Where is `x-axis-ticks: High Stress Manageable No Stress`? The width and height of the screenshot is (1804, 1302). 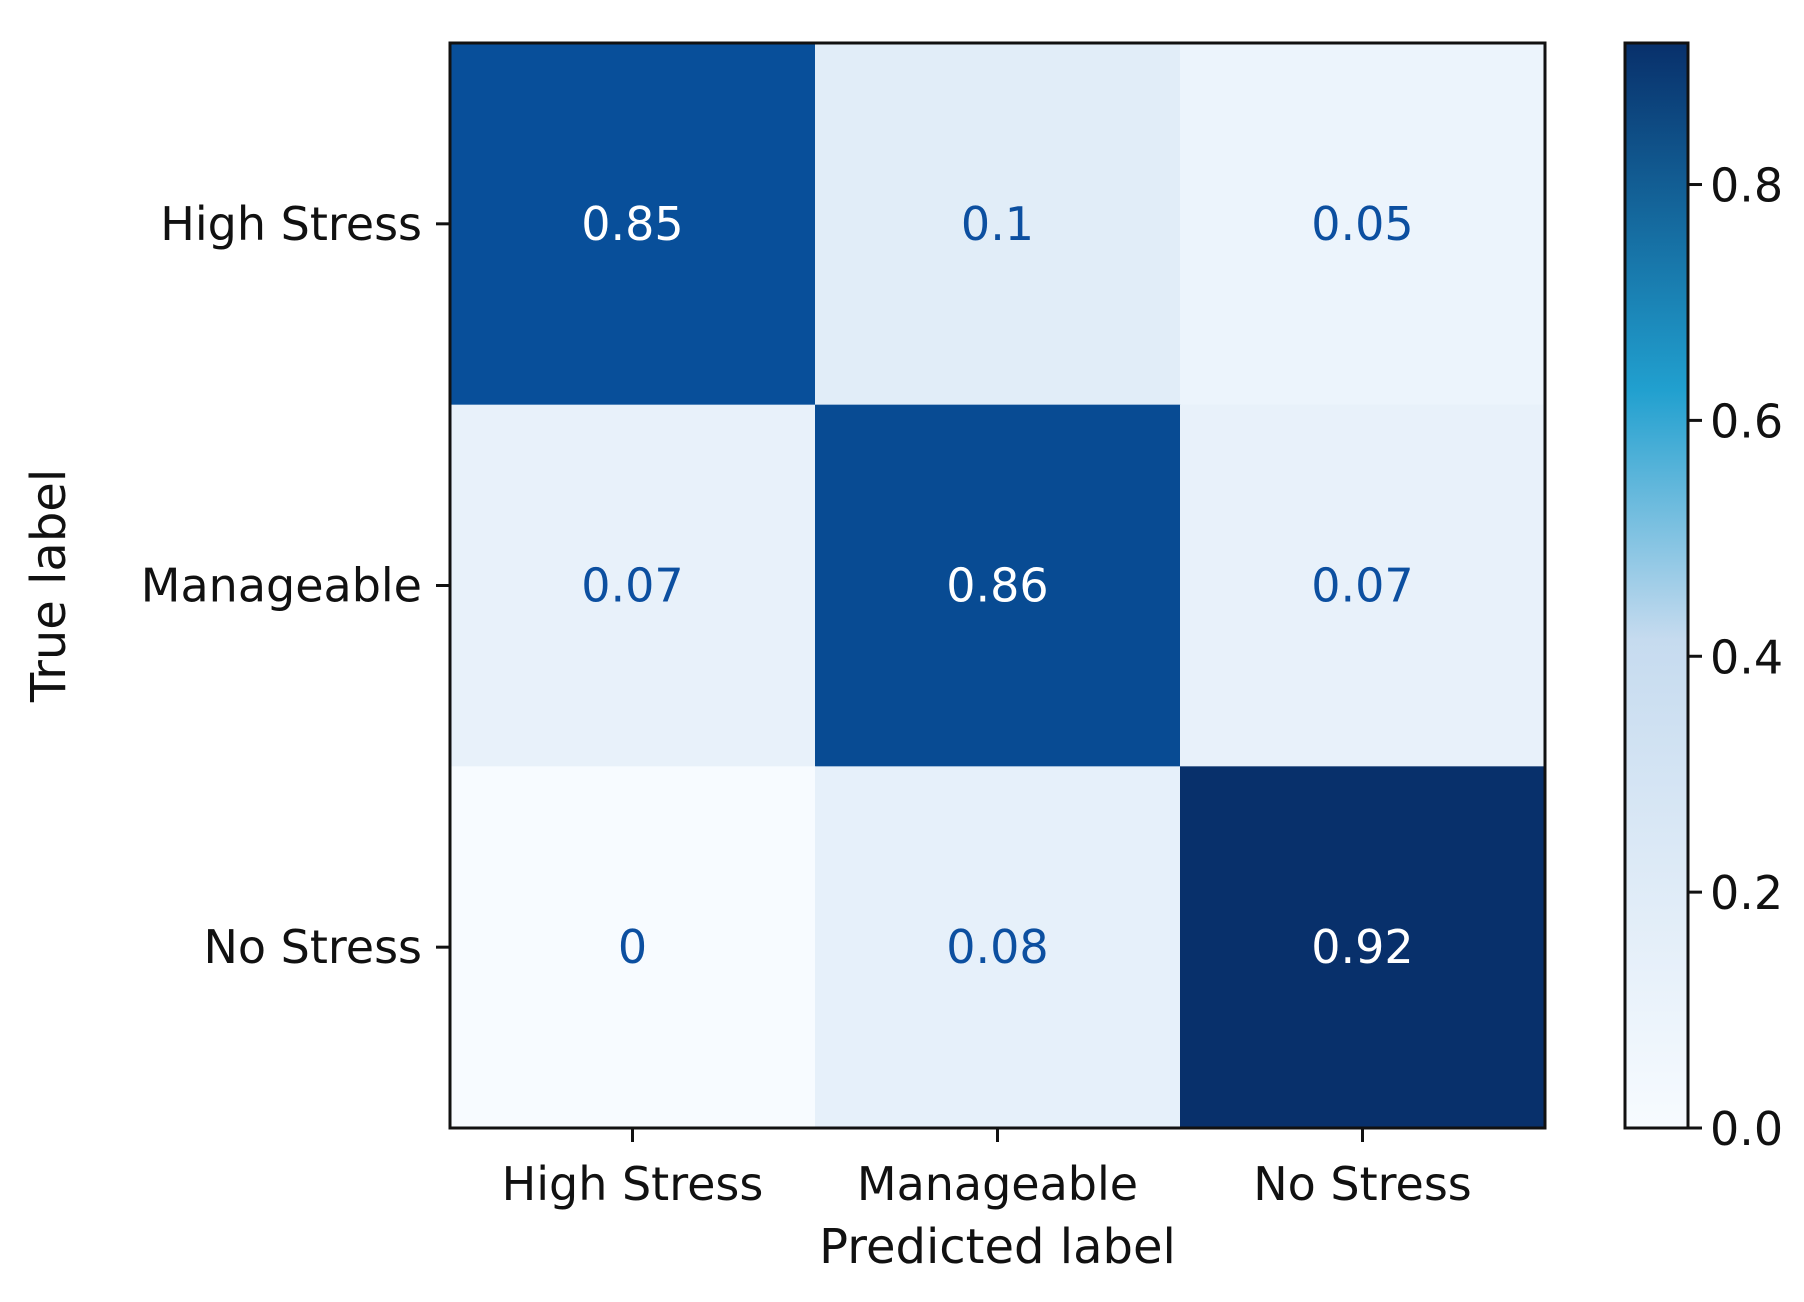
x-axis-ticks: High Stress Manageable No Stress is located at coordinates (987, 1169).